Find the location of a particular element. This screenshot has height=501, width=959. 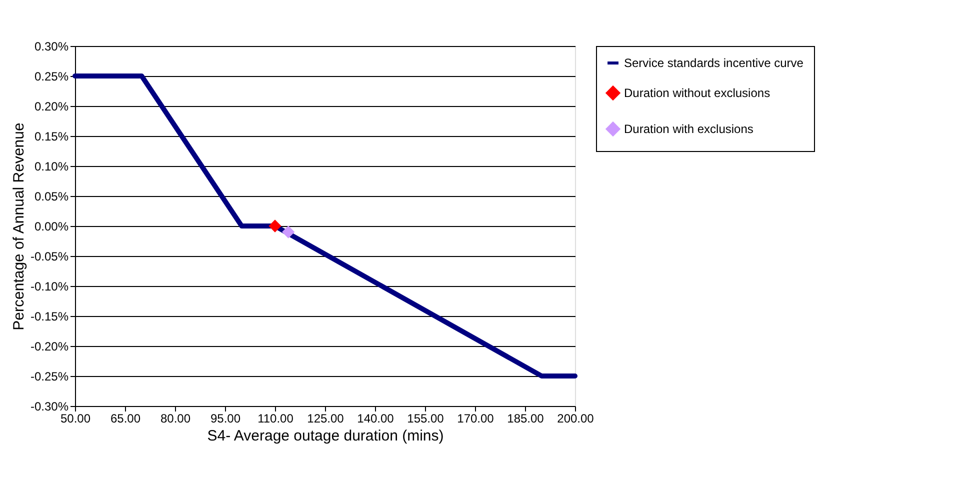

y-tick-label: -0.15% is located at coordinates (49, 317).